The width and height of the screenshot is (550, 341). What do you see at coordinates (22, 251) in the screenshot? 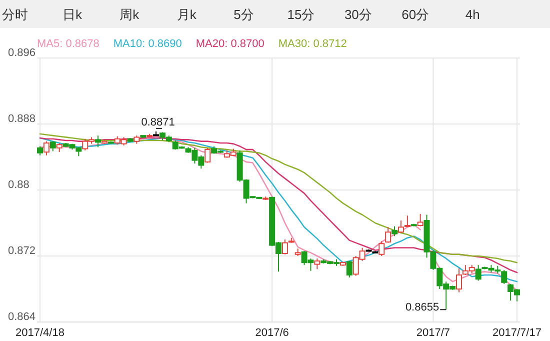
I see `y-tick-label: 0.872` at bounding box center [22, 251].